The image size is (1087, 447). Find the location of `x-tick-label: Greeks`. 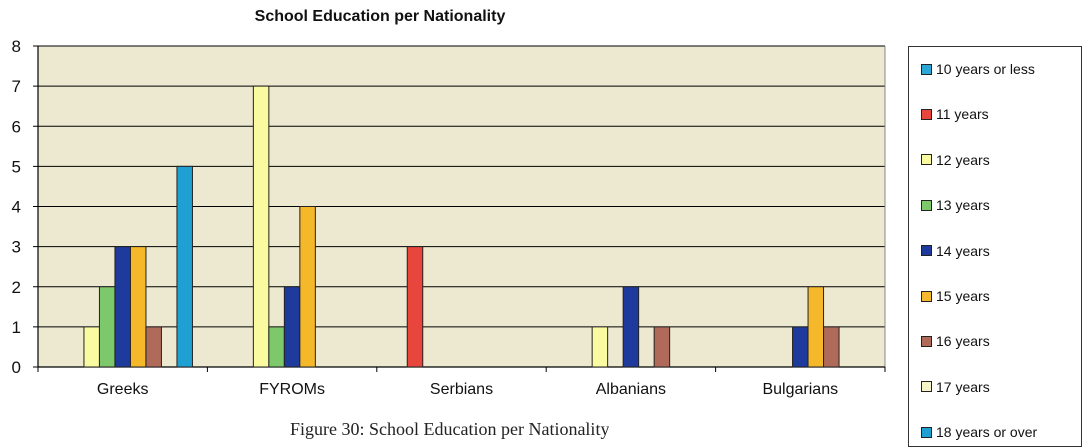

x-tick-label: Greeks is located at coordinates (123, 389).